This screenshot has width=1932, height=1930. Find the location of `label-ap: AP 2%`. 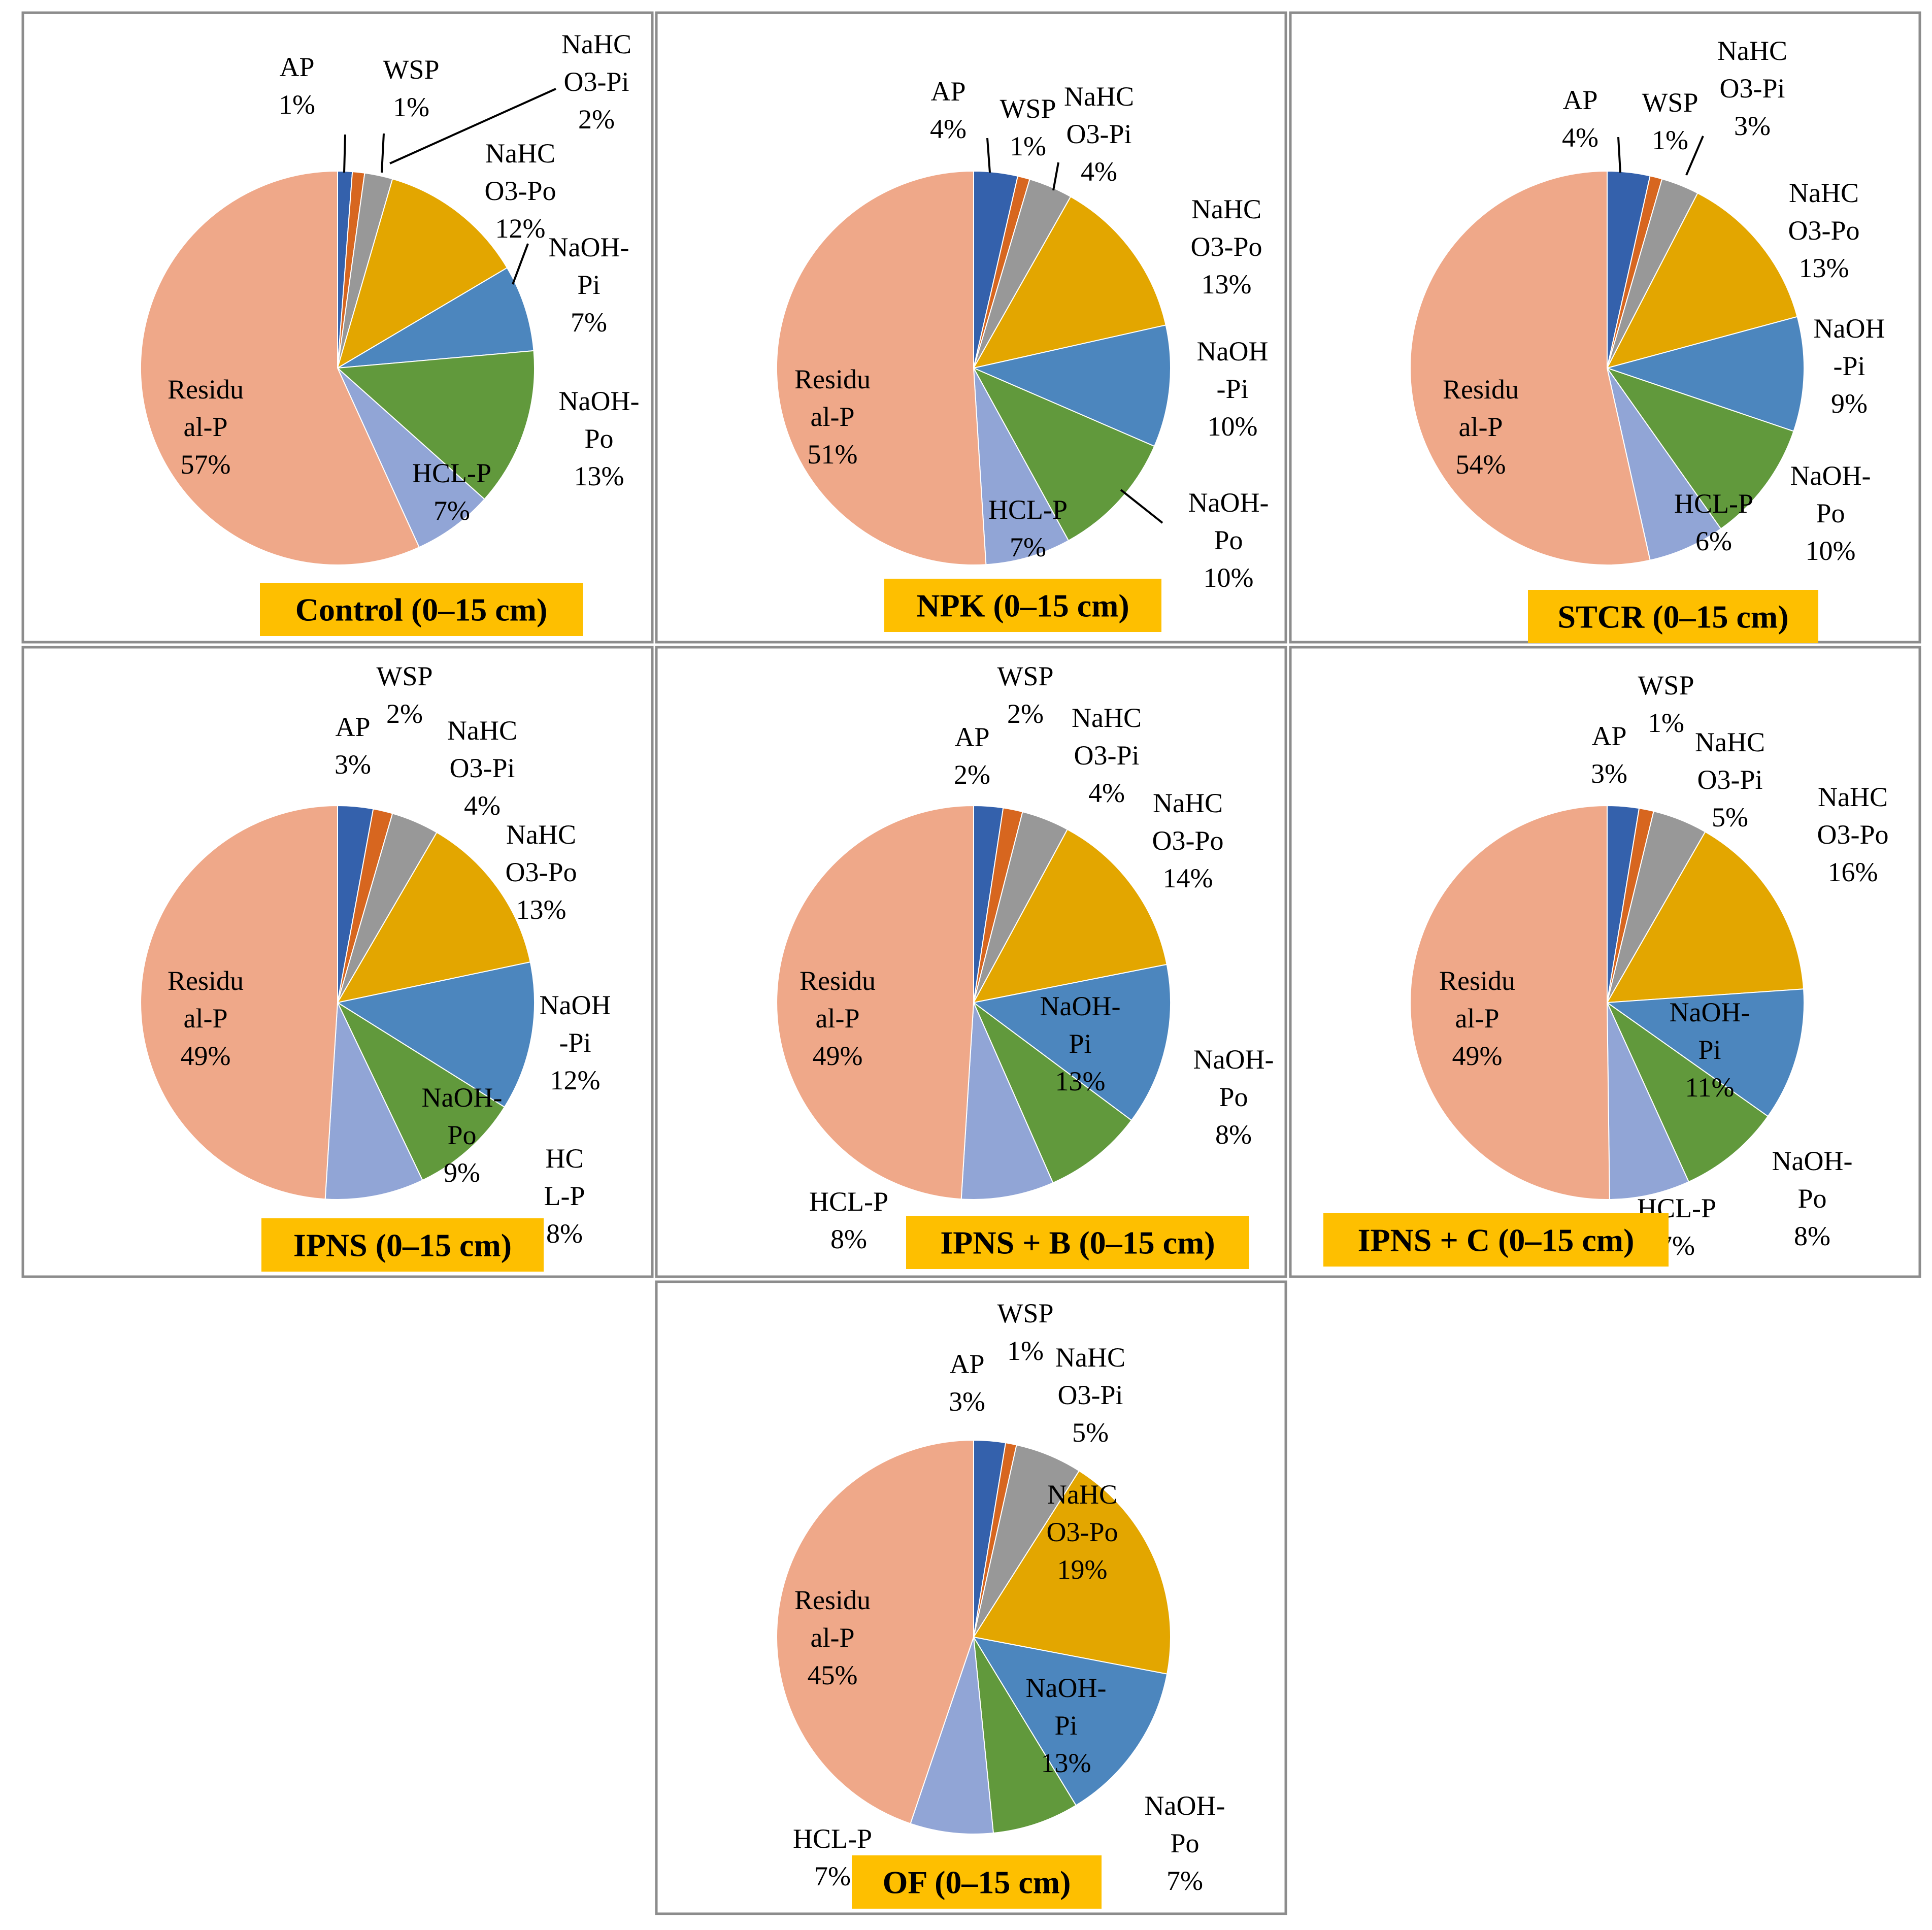

label-ap: AP 2% is located at coordinates (972, 756).